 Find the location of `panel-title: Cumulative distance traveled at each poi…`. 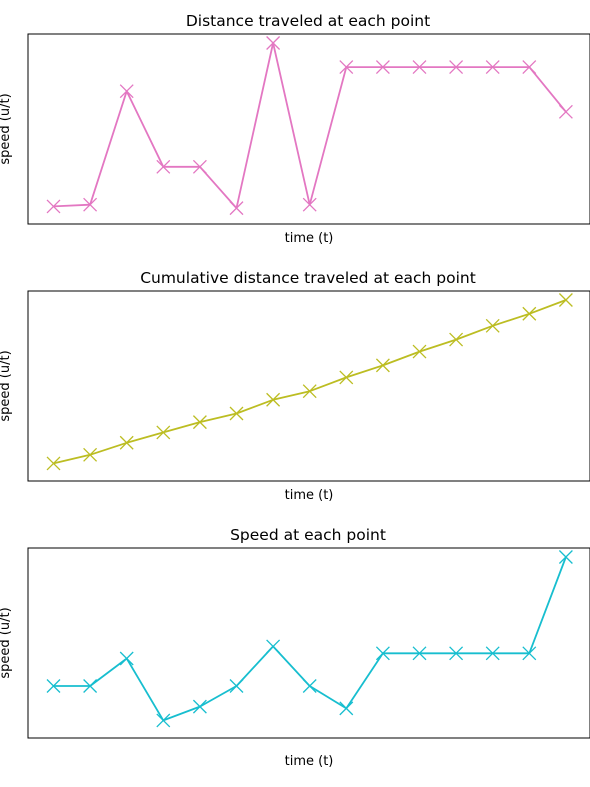

panel-title: Cumulative distance traveled at each poi… is located at coordinates (308, 278).